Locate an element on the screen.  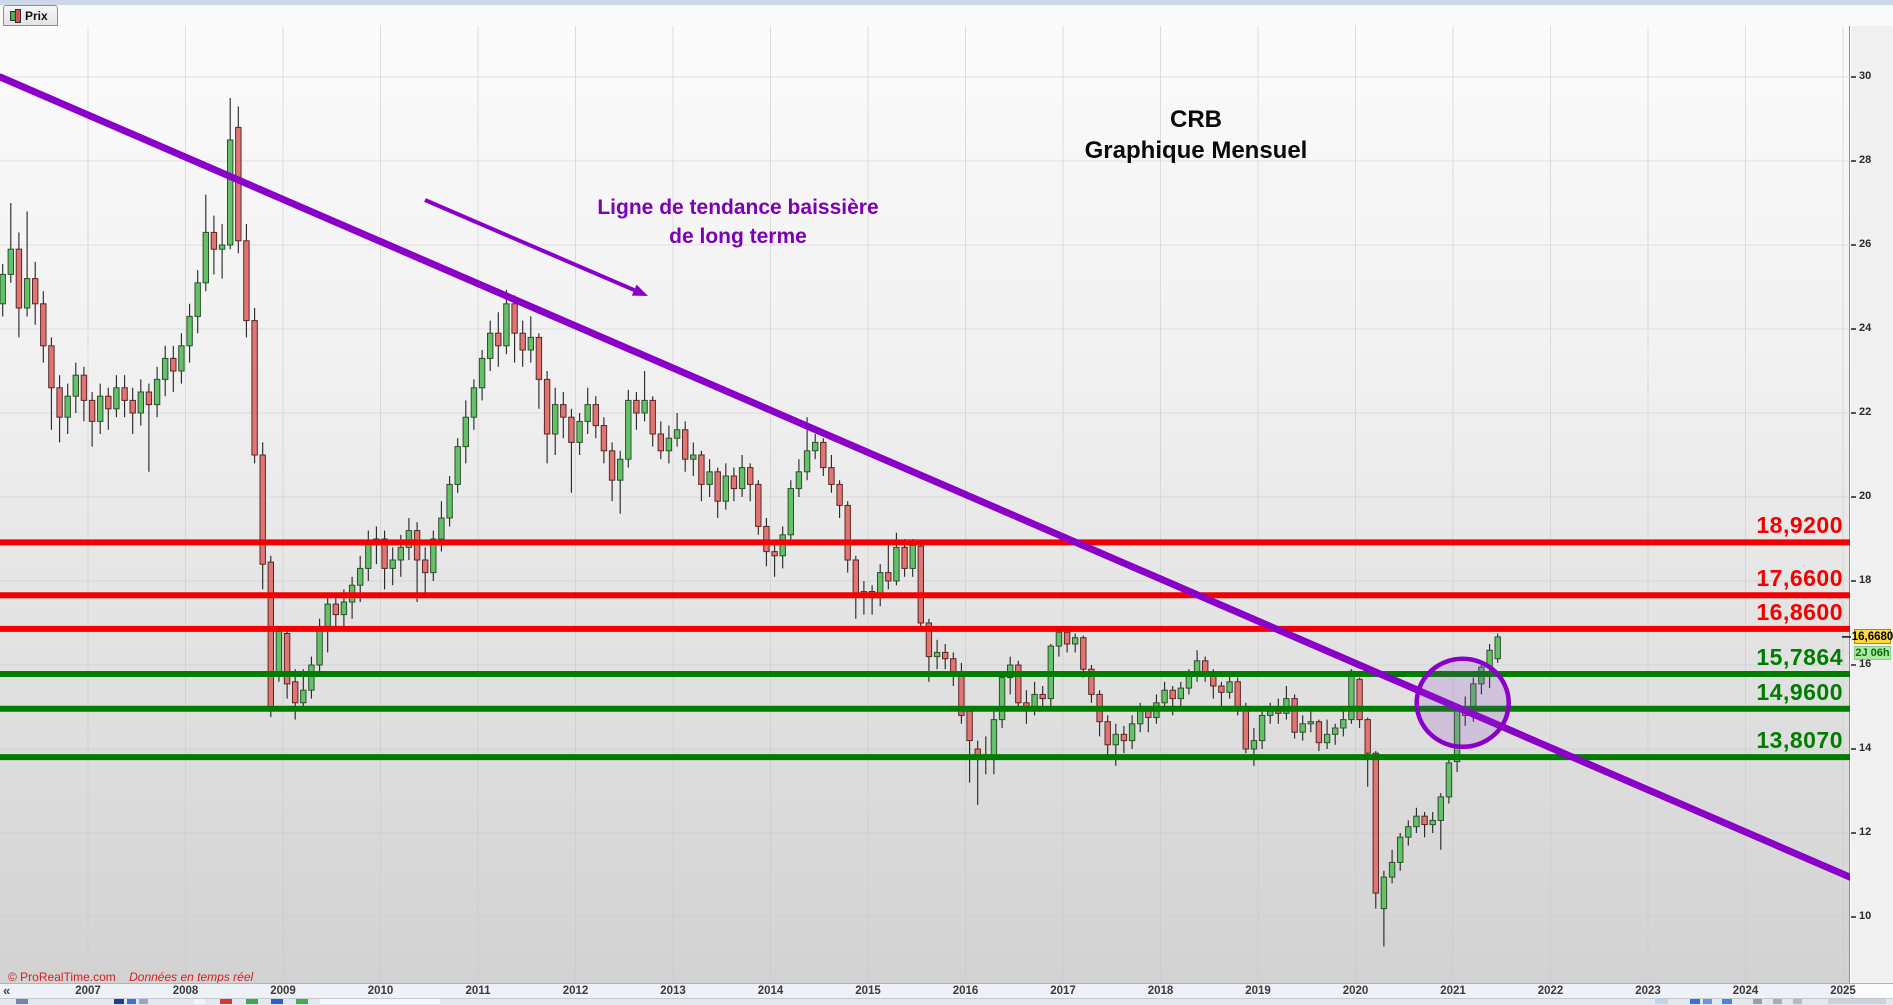
year-label: 2020 is located at coordinates (1355, 991).